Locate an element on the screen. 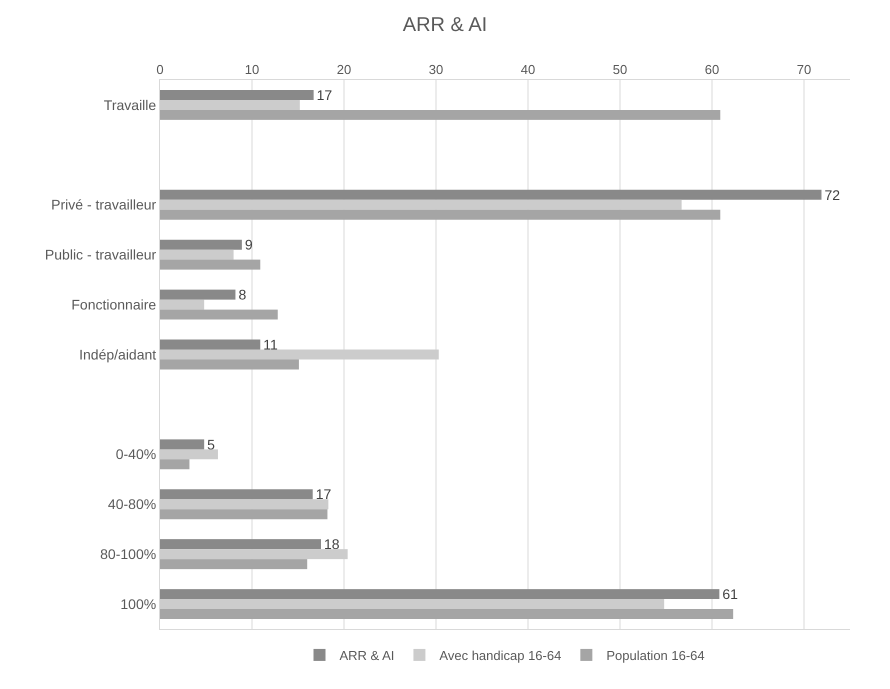 The image size is (890, 689). y-tick-label: 100% is located at coordinates (138, 604).